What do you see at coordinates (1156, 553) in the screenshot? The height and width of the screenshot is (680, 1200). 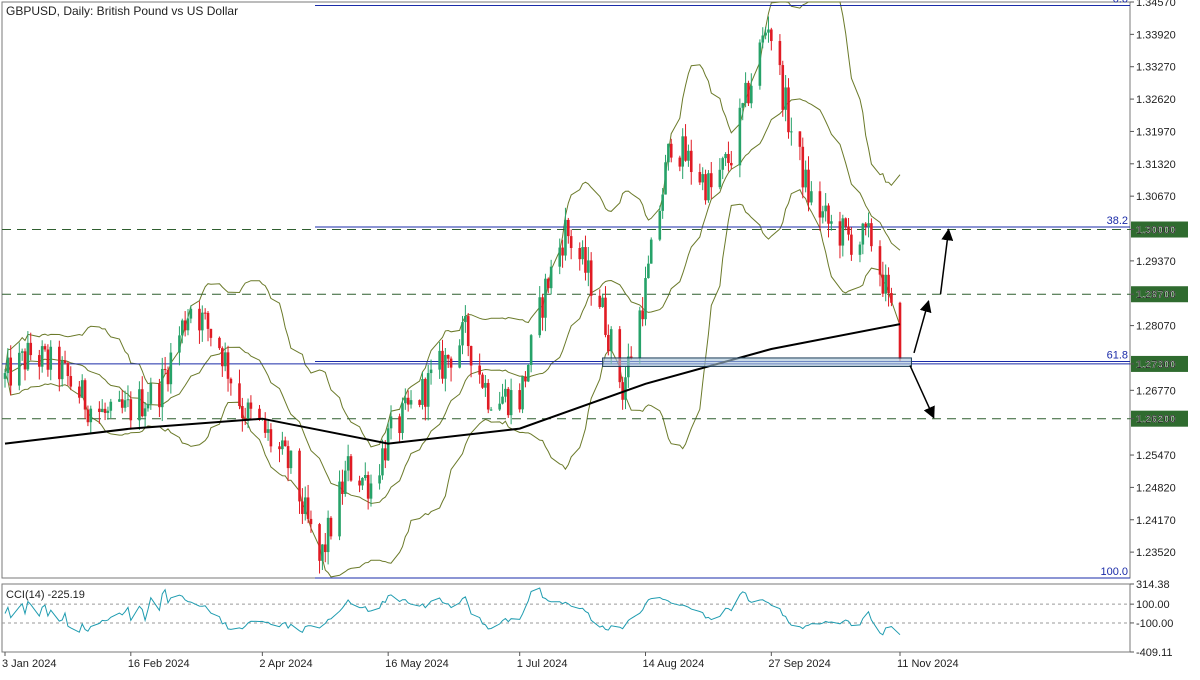 I see `price-tick-label: 1.23520` at bounding box center [1156, 553].